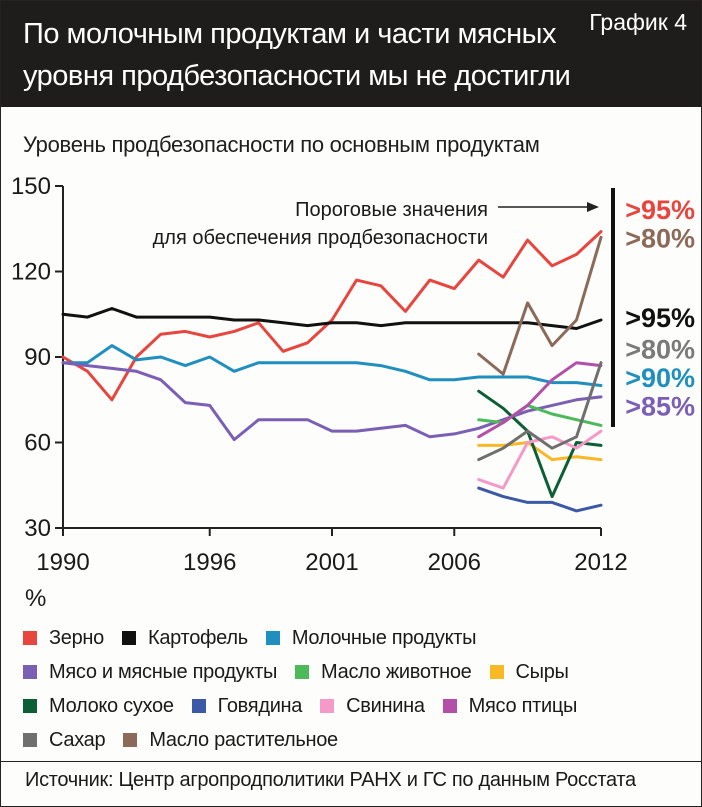 This screenshot has height=807, width=702. What do you see at coordinates (76, 637) in the screenshot?
I see `legend-label: Зерно` at bounding box center [76, 637].